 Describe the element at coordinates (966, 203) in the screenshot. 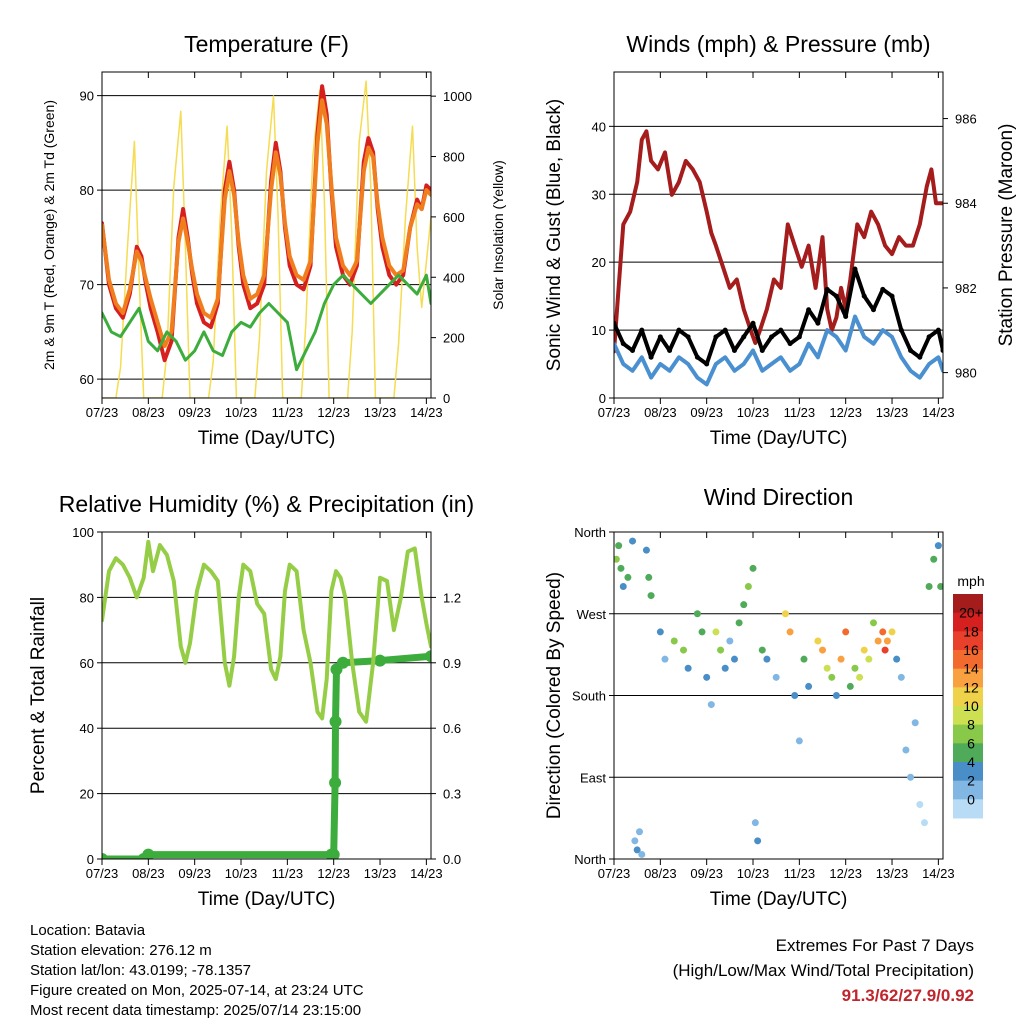

I see `y2-tick-label-1-2: 984` at that location.